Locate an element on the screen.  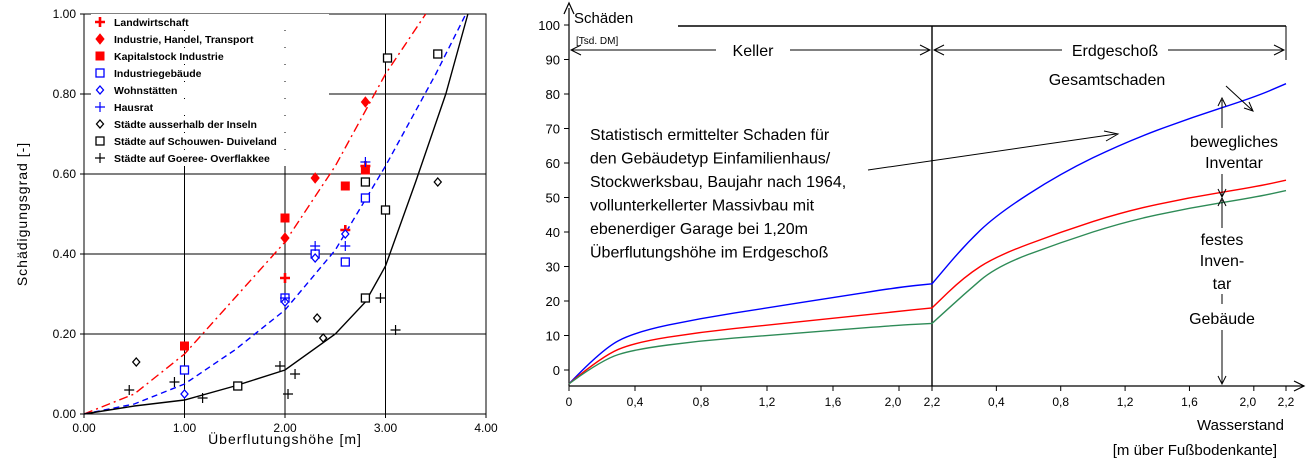
gesamt-arrow-head is located at coordinates (1248, 106).